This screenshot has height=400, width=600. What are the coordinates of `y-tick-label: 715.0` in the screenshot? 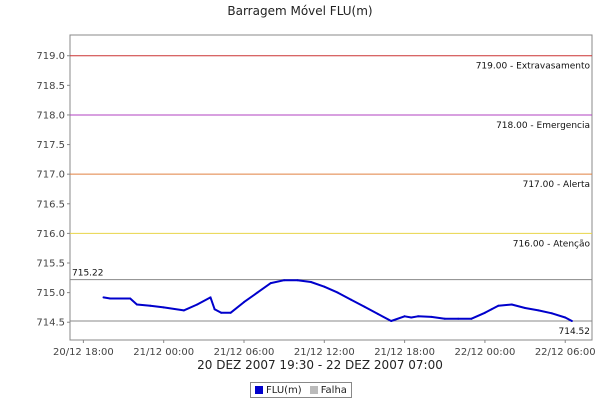 It's located at (50, 293).